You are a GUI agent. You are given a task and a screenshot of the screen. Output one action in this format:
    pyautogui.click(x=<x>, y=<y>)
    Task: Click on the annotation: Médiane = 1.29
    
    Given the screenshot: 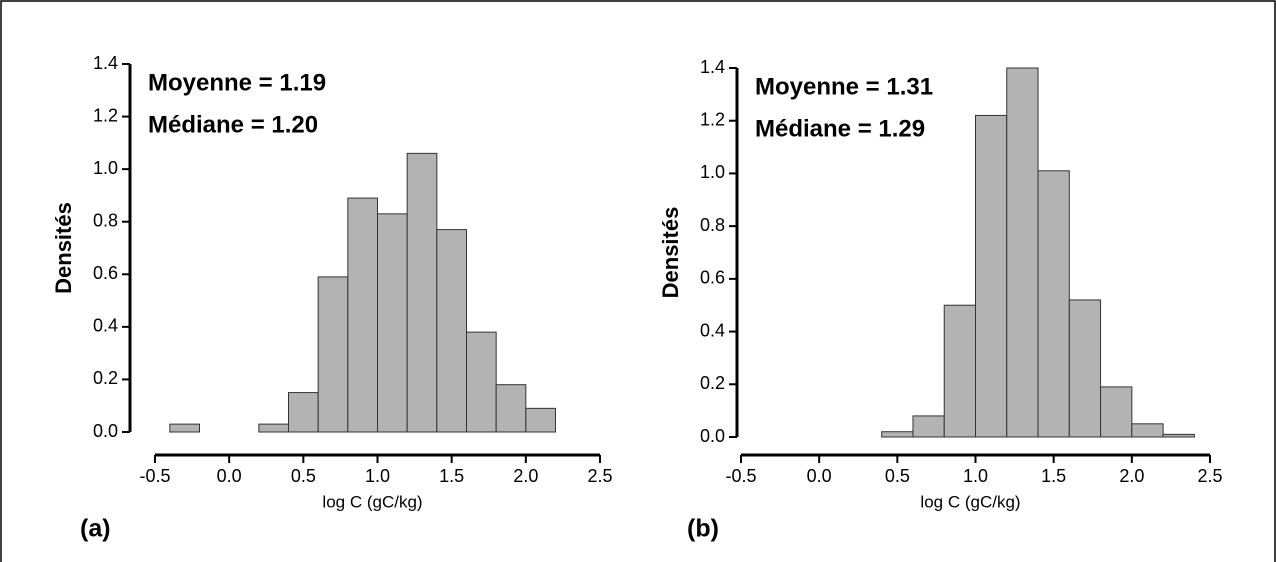 What is the action you would take?
    pyautogui.click(x=840, y=128)
    